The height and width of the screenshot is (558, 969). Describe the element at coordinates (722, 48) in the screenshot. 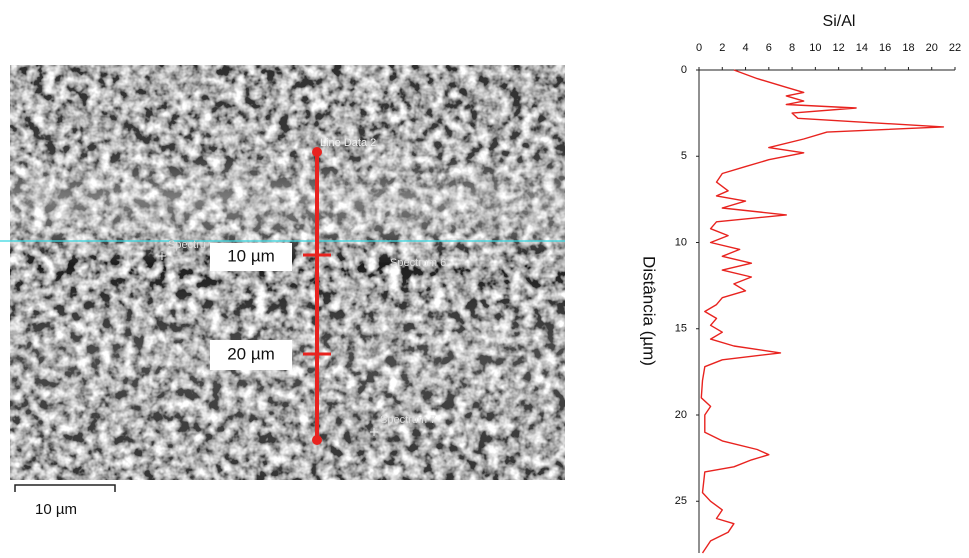

I see `tick-label: 2` at that location.